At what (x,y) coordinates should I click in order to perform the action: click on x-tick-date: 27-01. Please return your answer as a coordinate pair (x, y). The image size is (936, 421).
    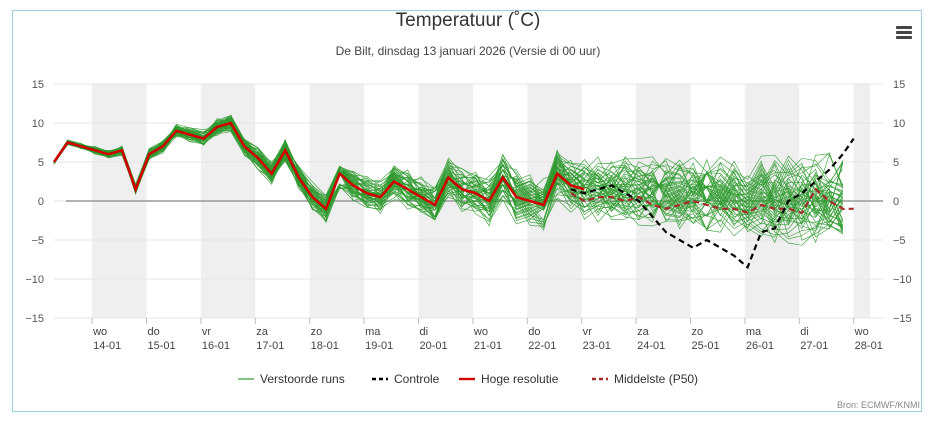
    Looking at the image, I should click on (814, 346).